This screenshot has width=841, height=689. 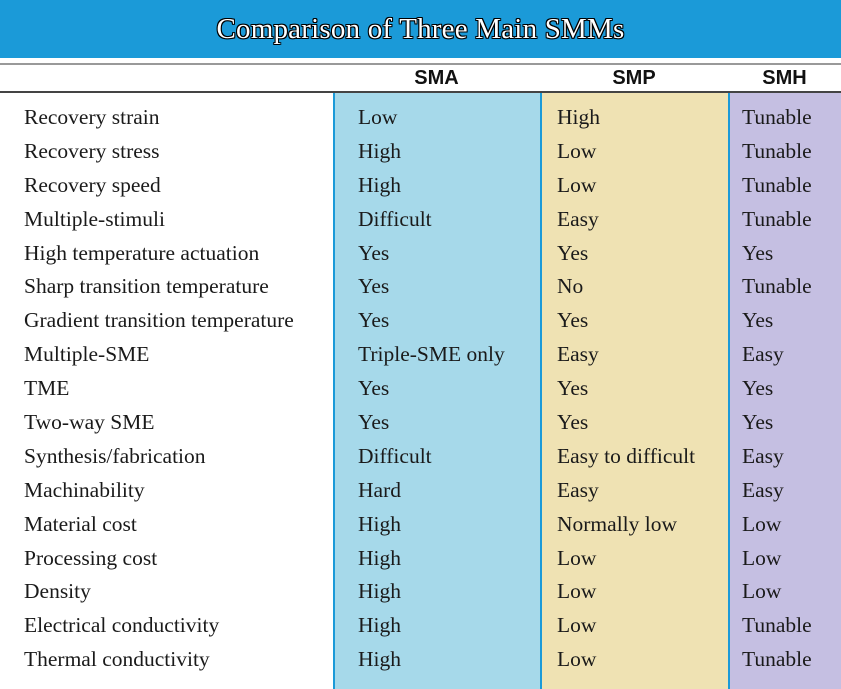 What do you see at coordinates (92, 150) in the screenshot?
I see `property-cell: Recovery stress` at bounding box center [92, 150].